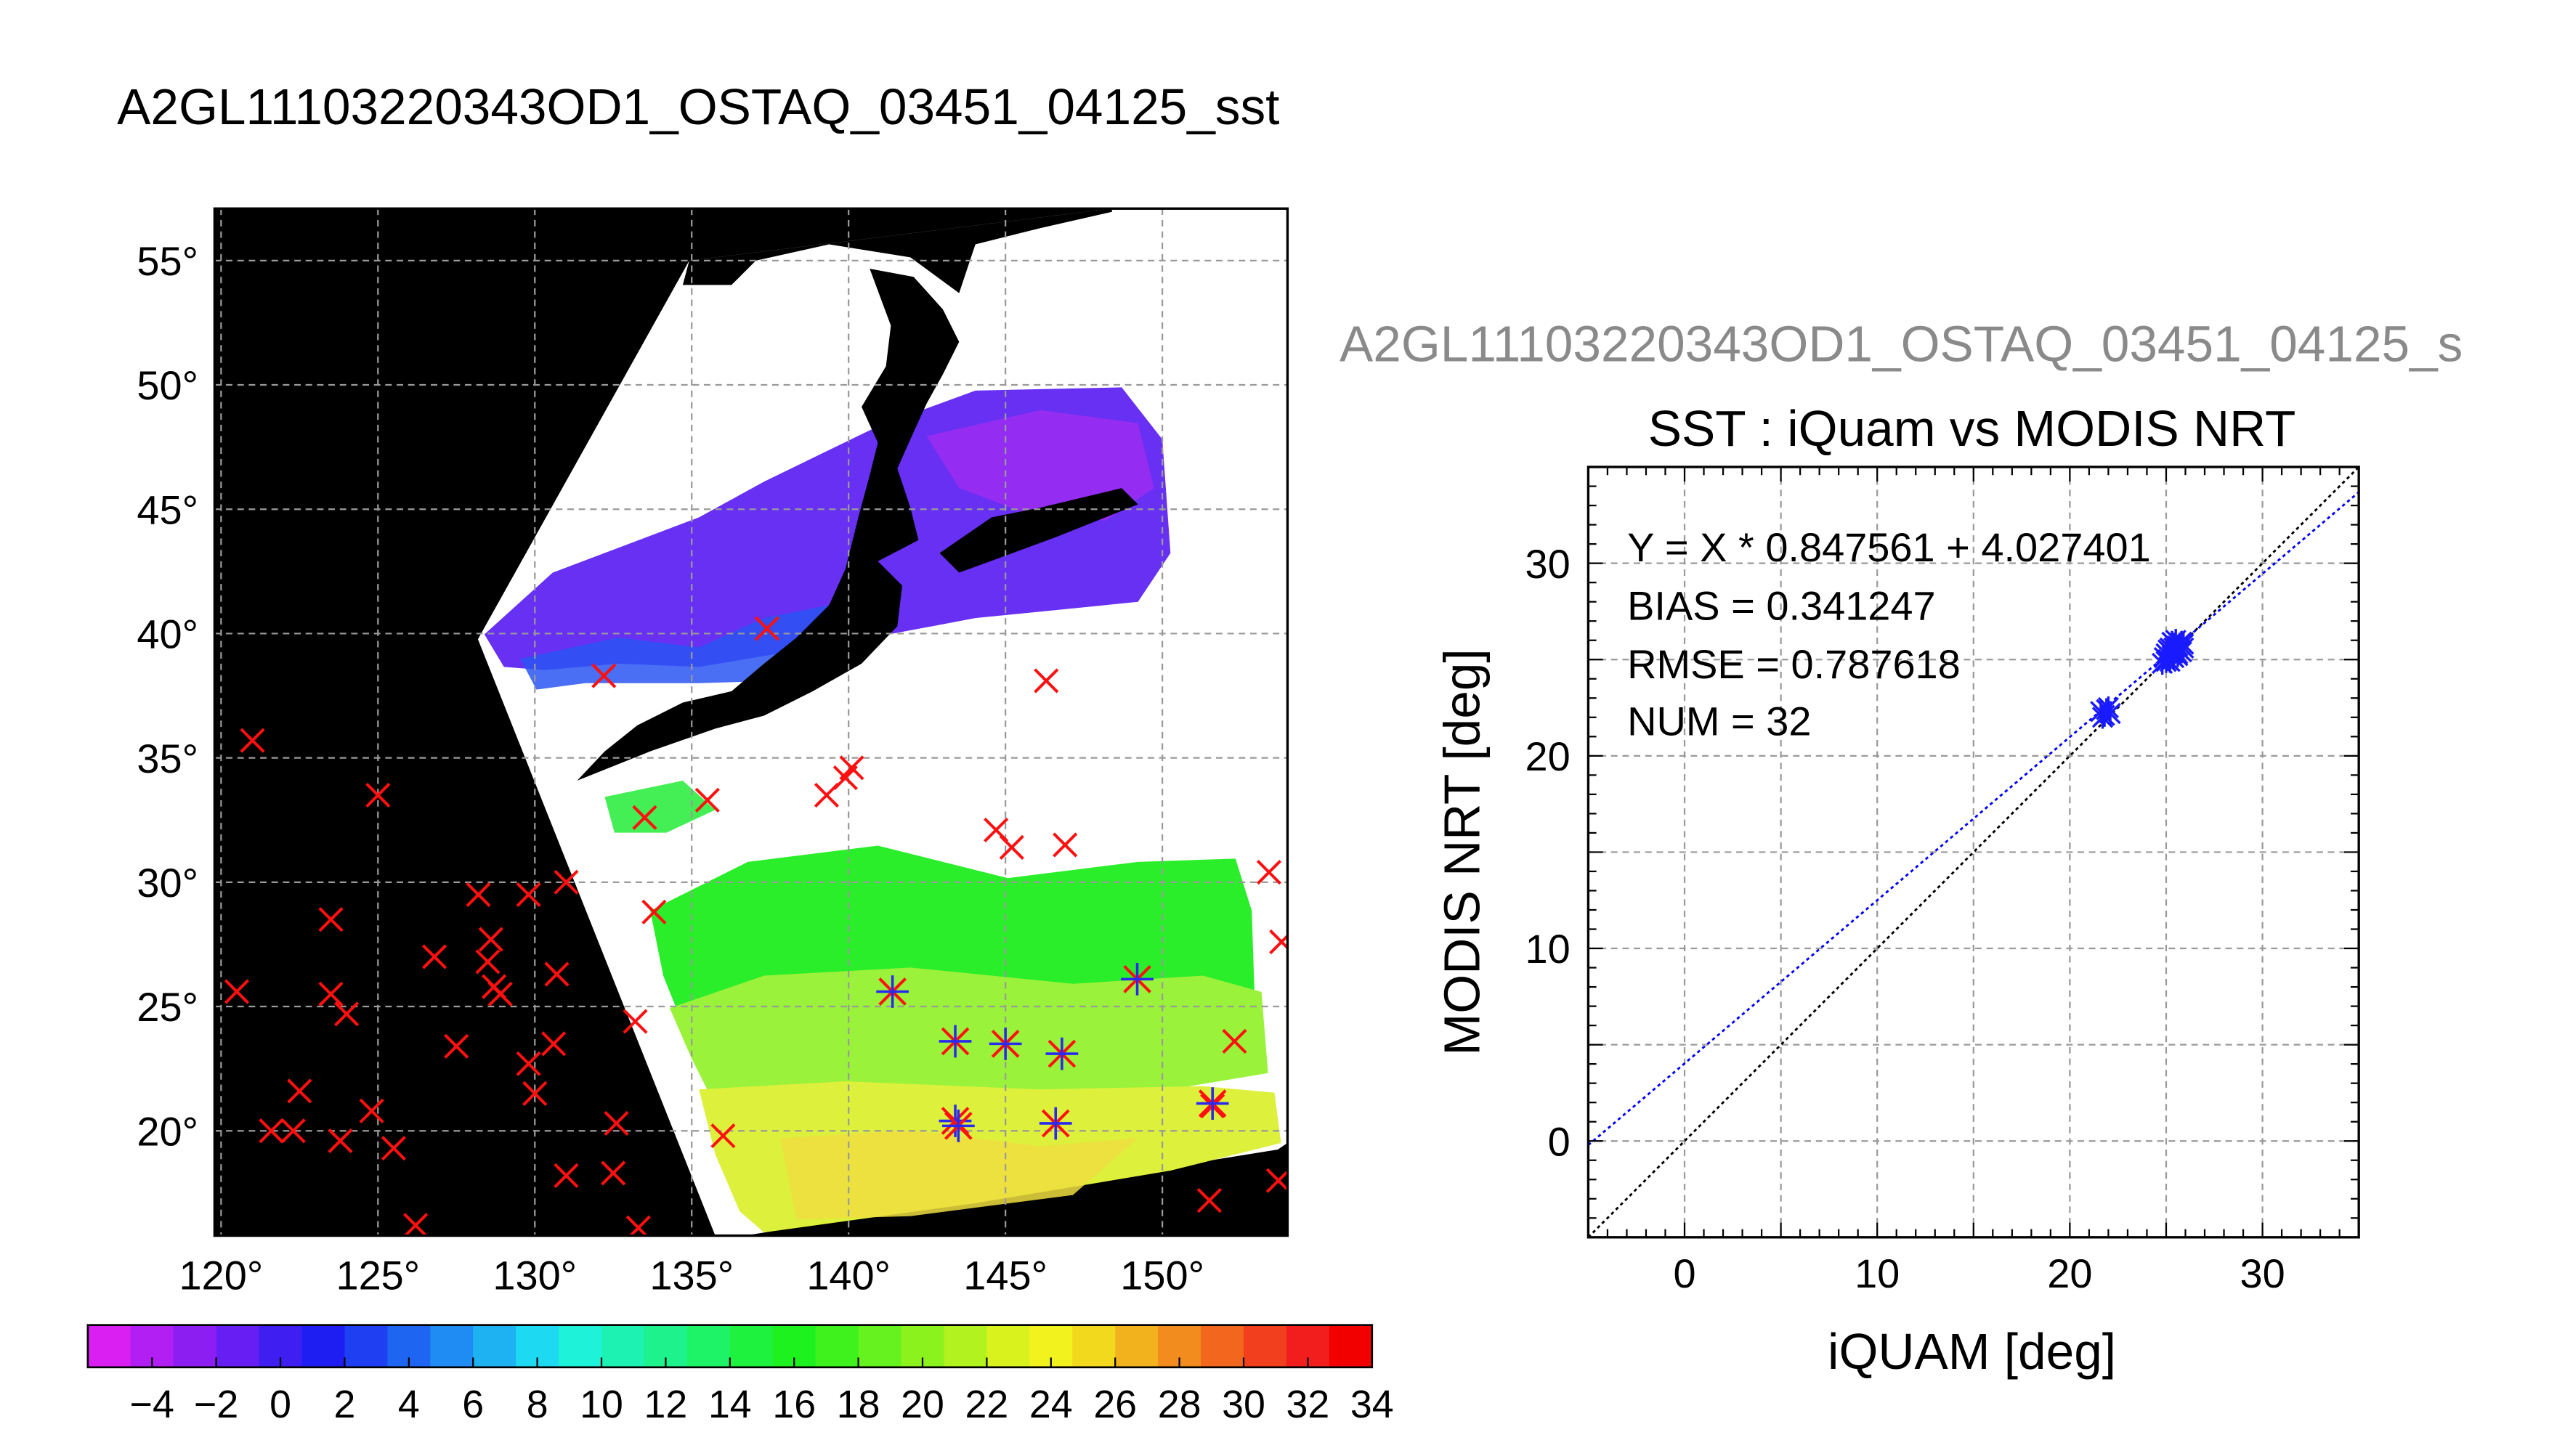 This screenshot has width=2549, height=1456. Describe the element at coordinates (168, 1131) in the screenshot. I see `latitude-tick-label: 20°` at that location.